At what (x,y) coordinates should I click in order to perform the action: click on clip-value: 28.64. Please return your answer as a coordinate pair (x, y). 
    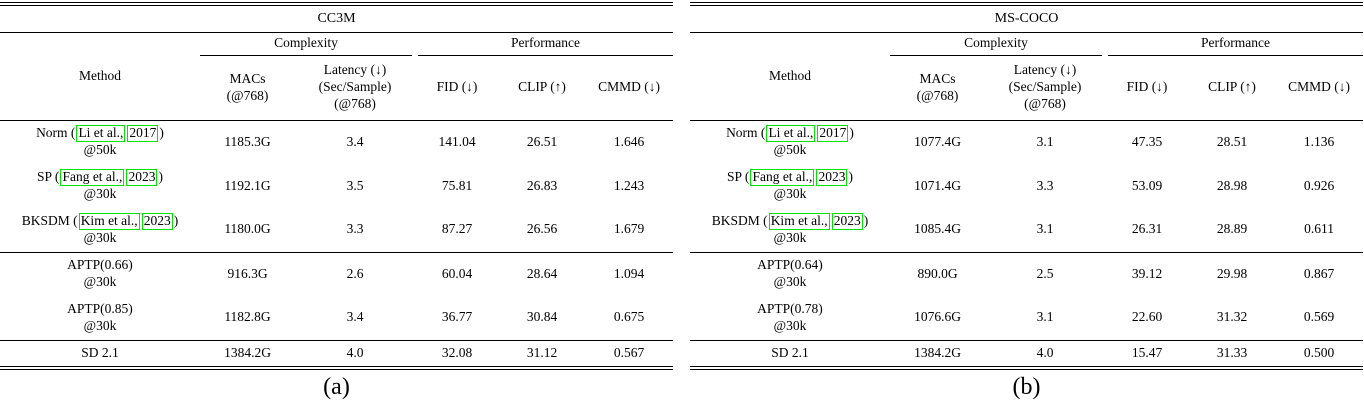
    Looking at the image, I should click on (542, 273).